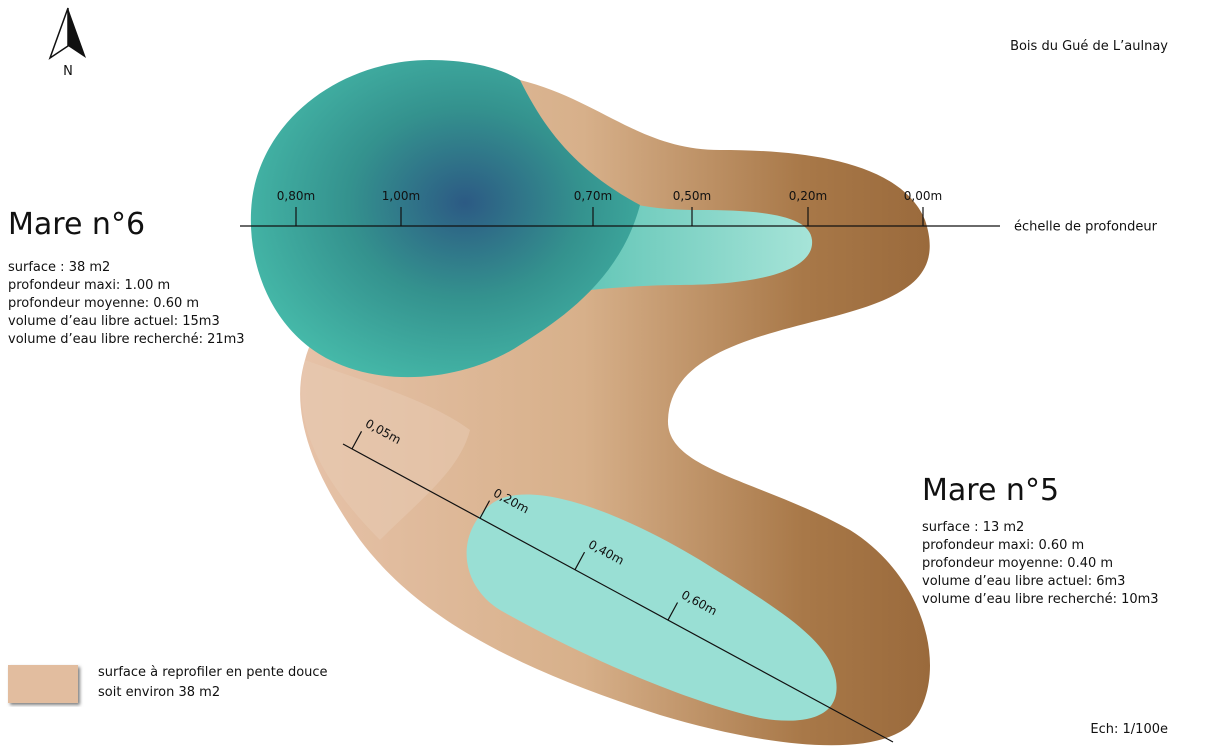 The height and width of the screenshot is (749, 1211). What do you see at coordinates (401, 196) in the screenshot?
I see `depth-tick-label: 1,00m` at bounding box center [401, 196].